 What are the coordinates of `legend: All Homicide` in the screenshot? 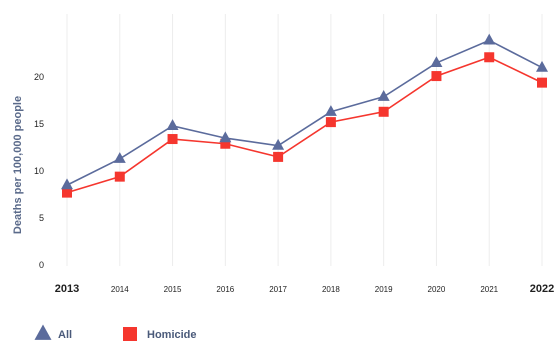 It's located at (115, 332).